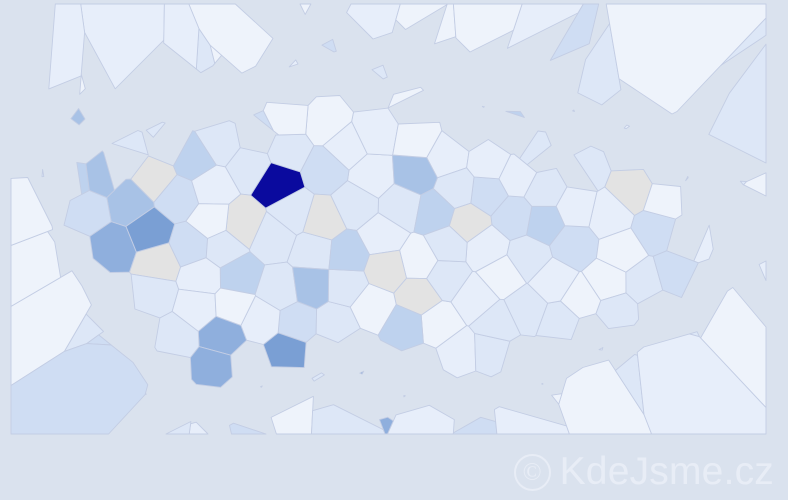 The image size is (788, 500). What do you see at coordinates (278, 185) in the screenshot?
I see `district-praha` at bounding box center [278, 185].